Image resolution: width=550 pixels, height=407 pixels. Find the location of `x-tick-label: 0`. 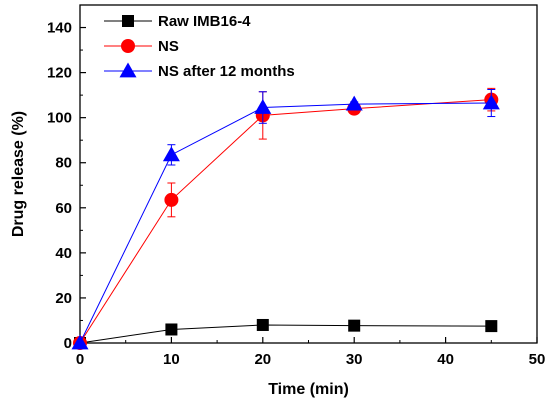

x-tick-label: 0 is located at coordinates (80, 359).